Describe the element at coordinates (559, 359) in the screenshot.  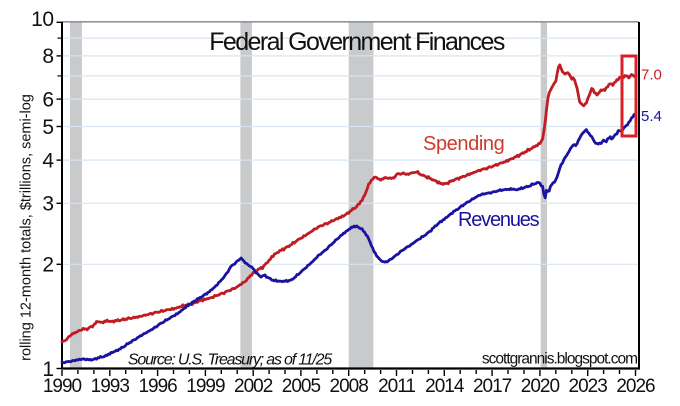
I see `svg-text: scottgrannis.blogspot.com` at that location.